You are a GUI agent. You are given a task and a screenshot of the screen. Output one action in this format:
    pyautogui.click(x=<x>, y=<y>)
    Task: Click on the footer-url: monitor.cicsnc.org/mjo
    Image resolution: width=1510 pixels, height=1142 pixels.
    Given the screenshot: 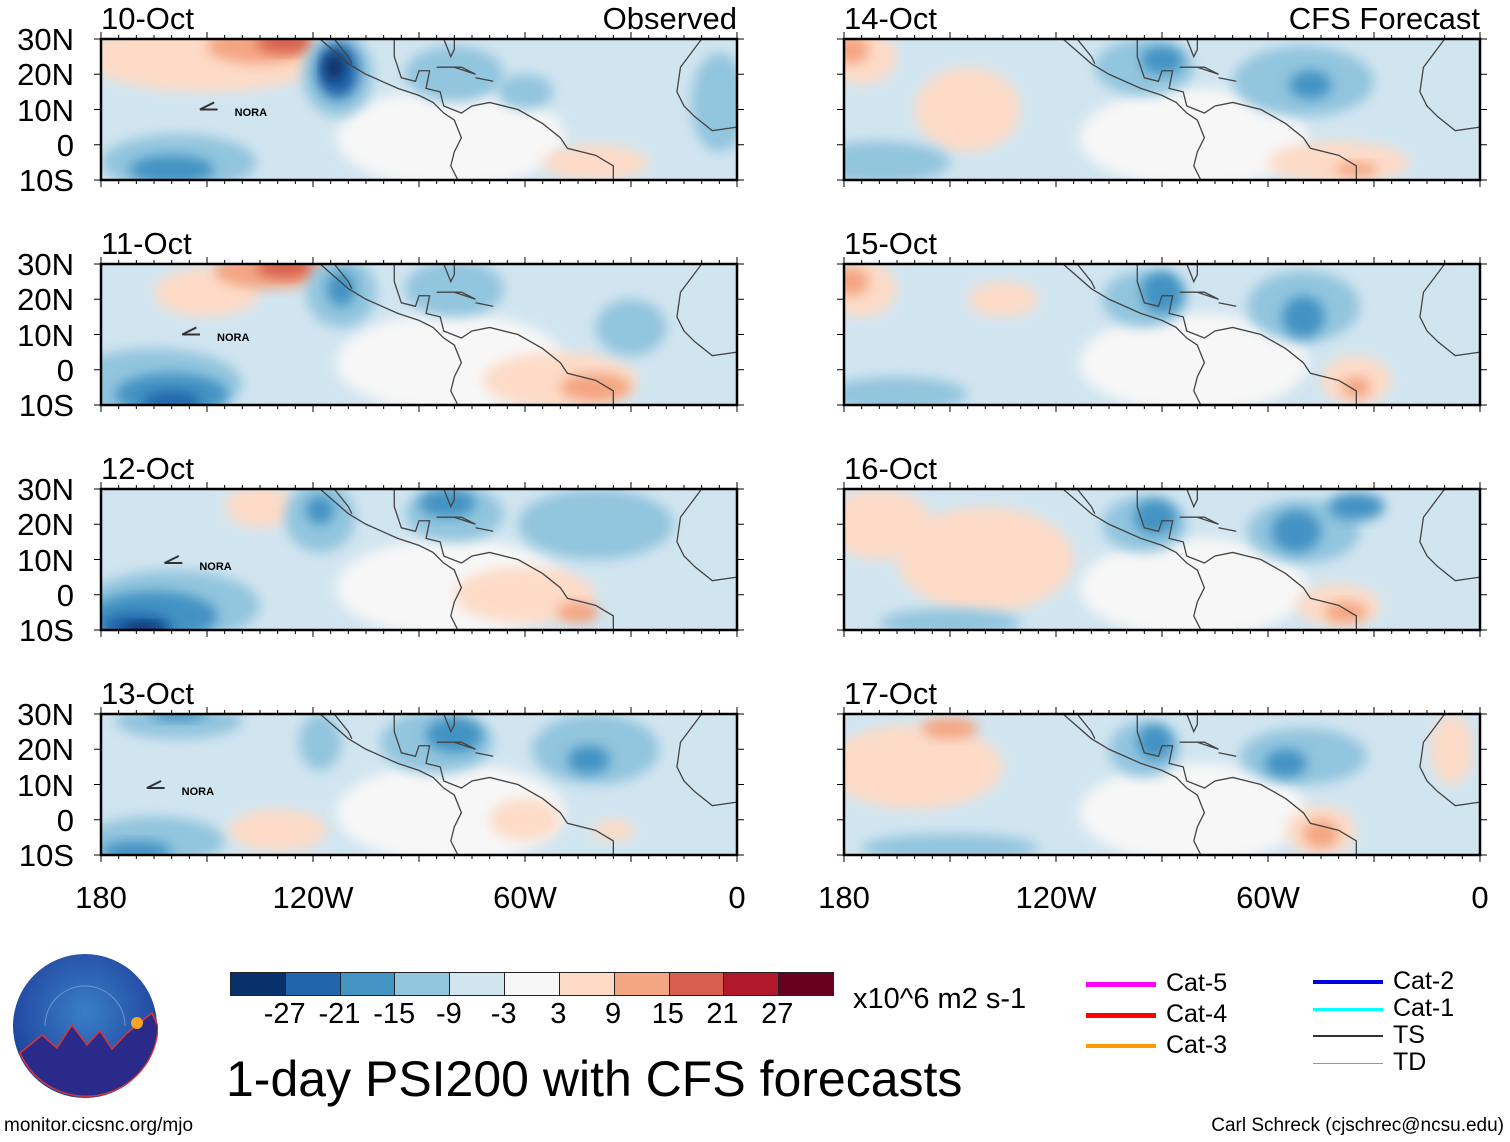 What is the action you would take?
    pyautogui.click(x=99, y=1125)
    